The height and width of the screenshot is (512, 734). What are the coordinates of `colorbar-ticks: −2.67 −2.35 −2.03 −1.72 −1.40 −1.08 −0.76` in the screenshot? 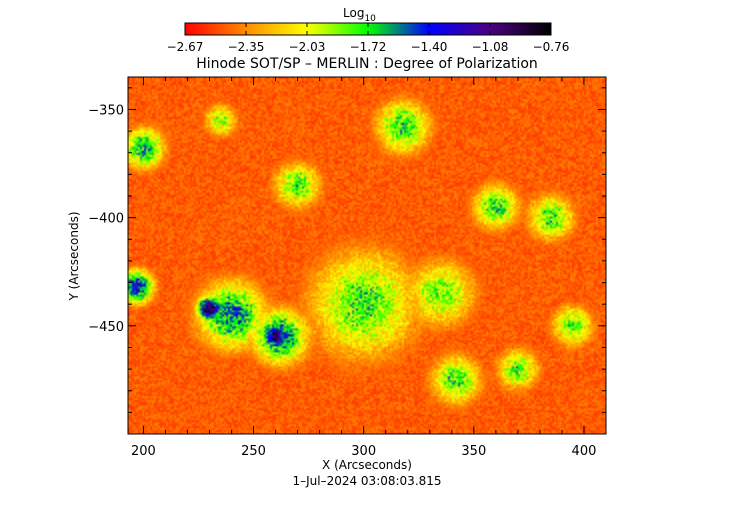 It's located at (368, 38).